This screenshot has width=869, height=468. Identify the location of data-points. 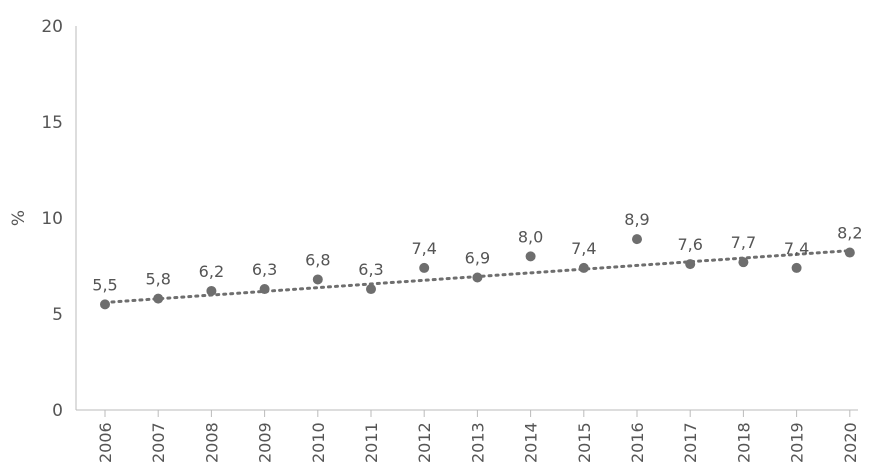
(477, 272).